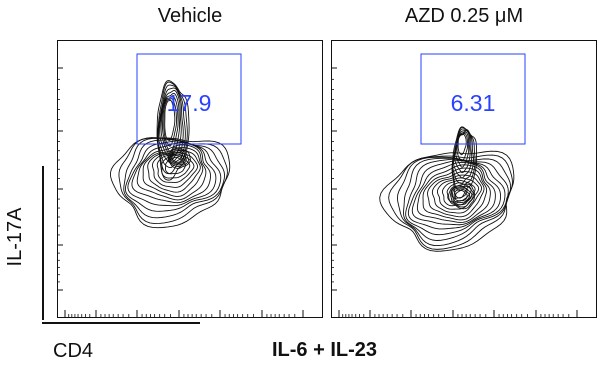 The width and height of the screenshot is (614, 365). I want to click on azd-gate-value: 6.31, so click(473, 103).